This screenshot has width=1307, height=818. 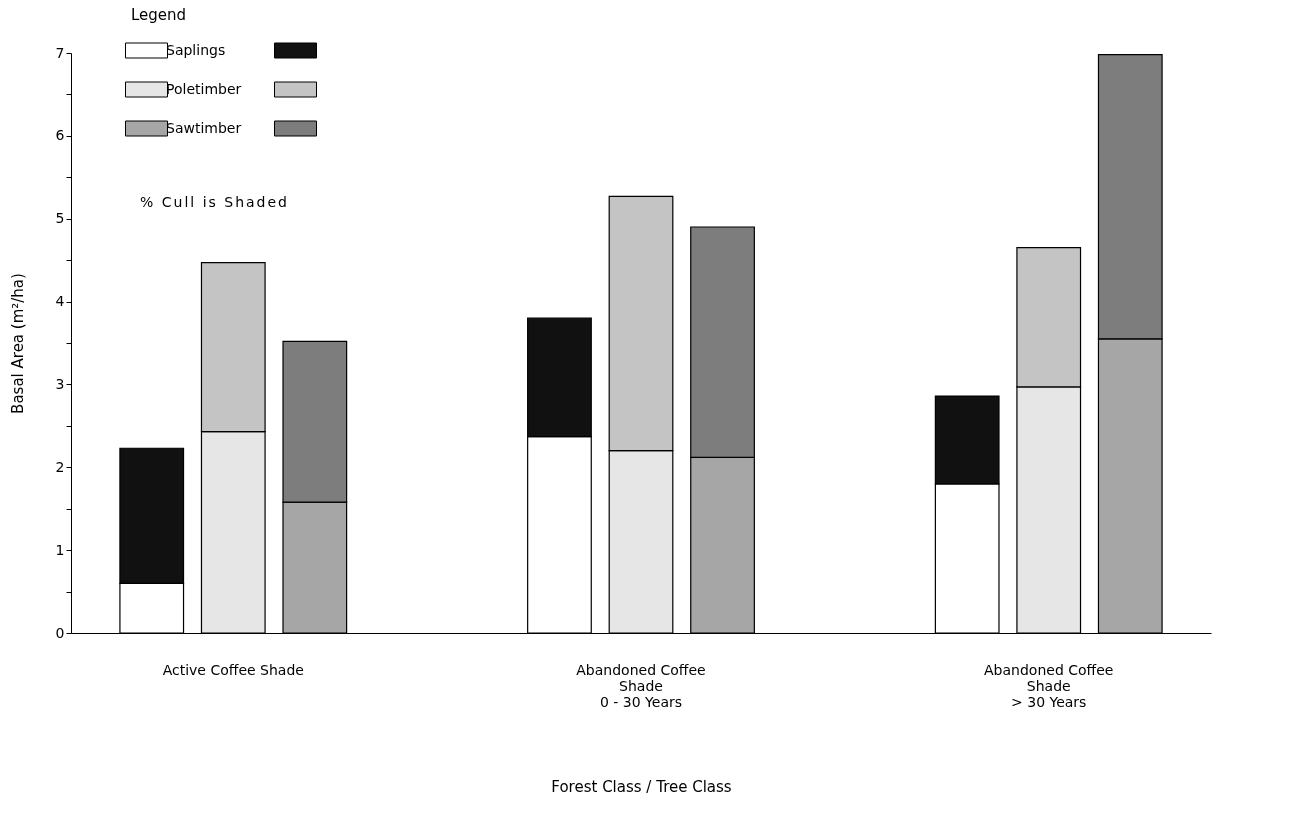 What do you see at coordinates (1049, 685) in the screenshot?
I see `x-tick-label: Abandoned Coffee Shade > 30 Years` at bounding box center [1049, 685].